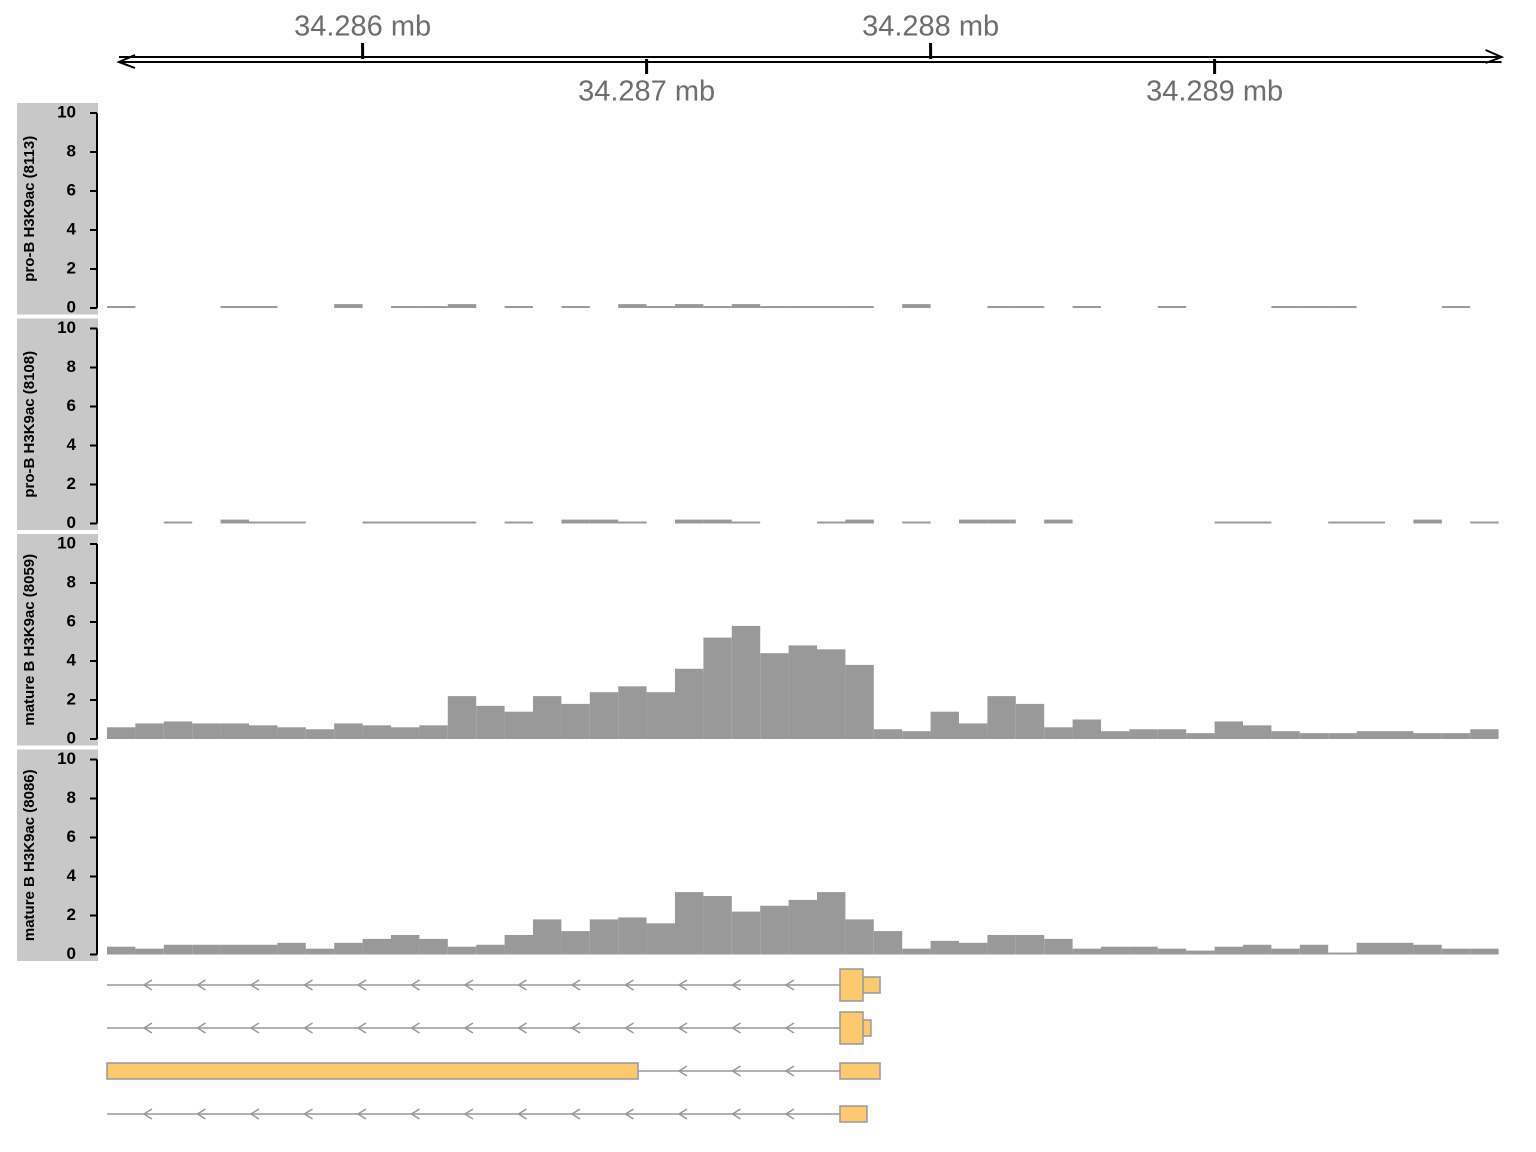  Describe the element at coordinates (57, 640) in the screenshot. I see `track-label-box` at that location.